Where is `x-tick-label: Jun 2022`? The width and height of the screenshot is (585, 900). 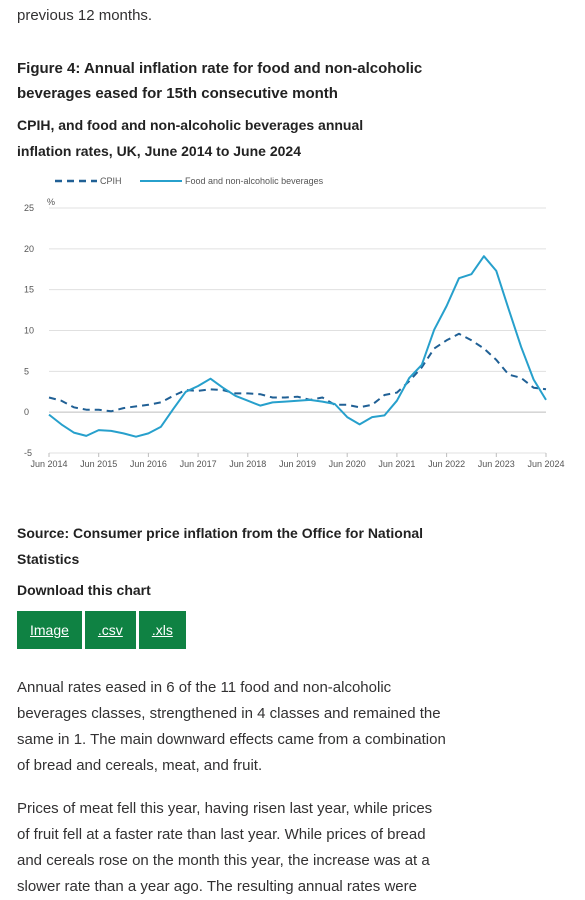
x-tick-label: Jun 2022 is located at coordinates (446, 464).